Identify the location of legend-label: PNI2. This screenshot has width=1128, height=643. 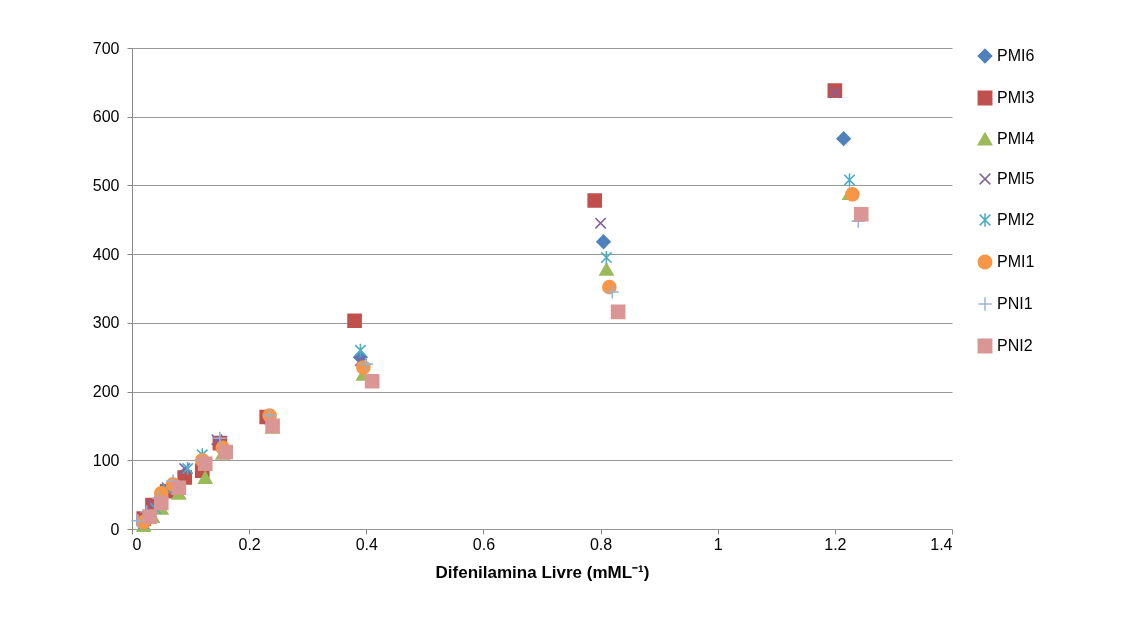
(1015, 345).